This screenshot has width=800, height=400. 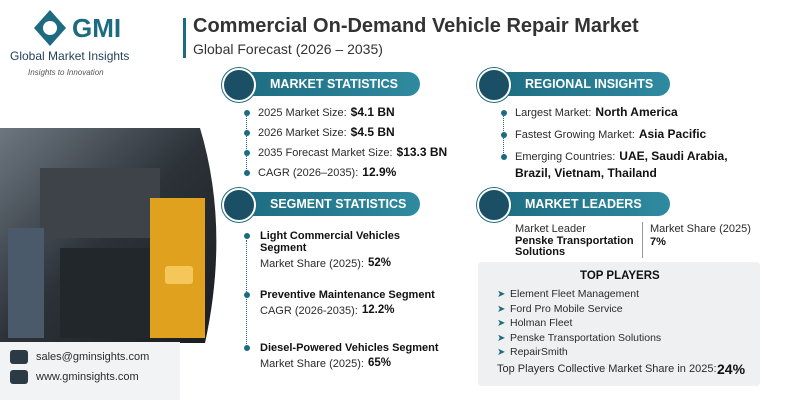 I want to click on stat-label: Largest Market:, so click(x=553, y=113).